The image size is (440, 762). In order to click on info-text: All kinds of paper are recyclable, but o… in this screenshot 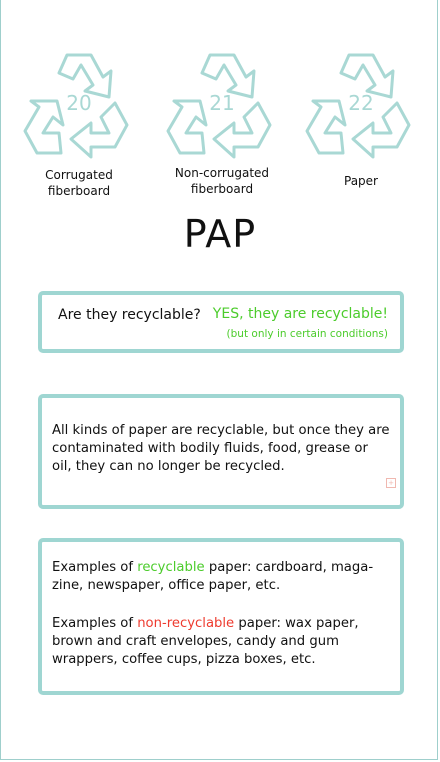, I will do `click(221, 448)`.